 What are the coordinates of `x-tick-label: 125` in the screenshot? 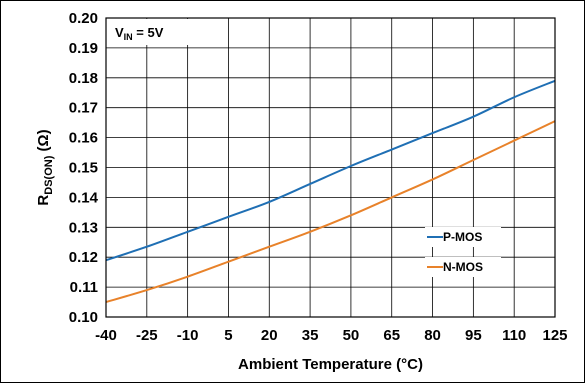 It's located at (554, 335).